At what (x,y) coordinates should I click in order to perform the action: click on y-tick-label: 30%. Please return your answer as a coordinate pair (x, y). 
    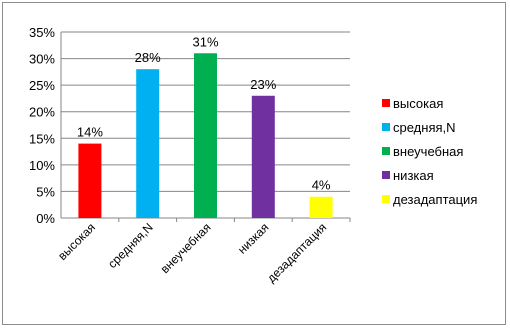
    Looking at the image, I should click on (42, 59).